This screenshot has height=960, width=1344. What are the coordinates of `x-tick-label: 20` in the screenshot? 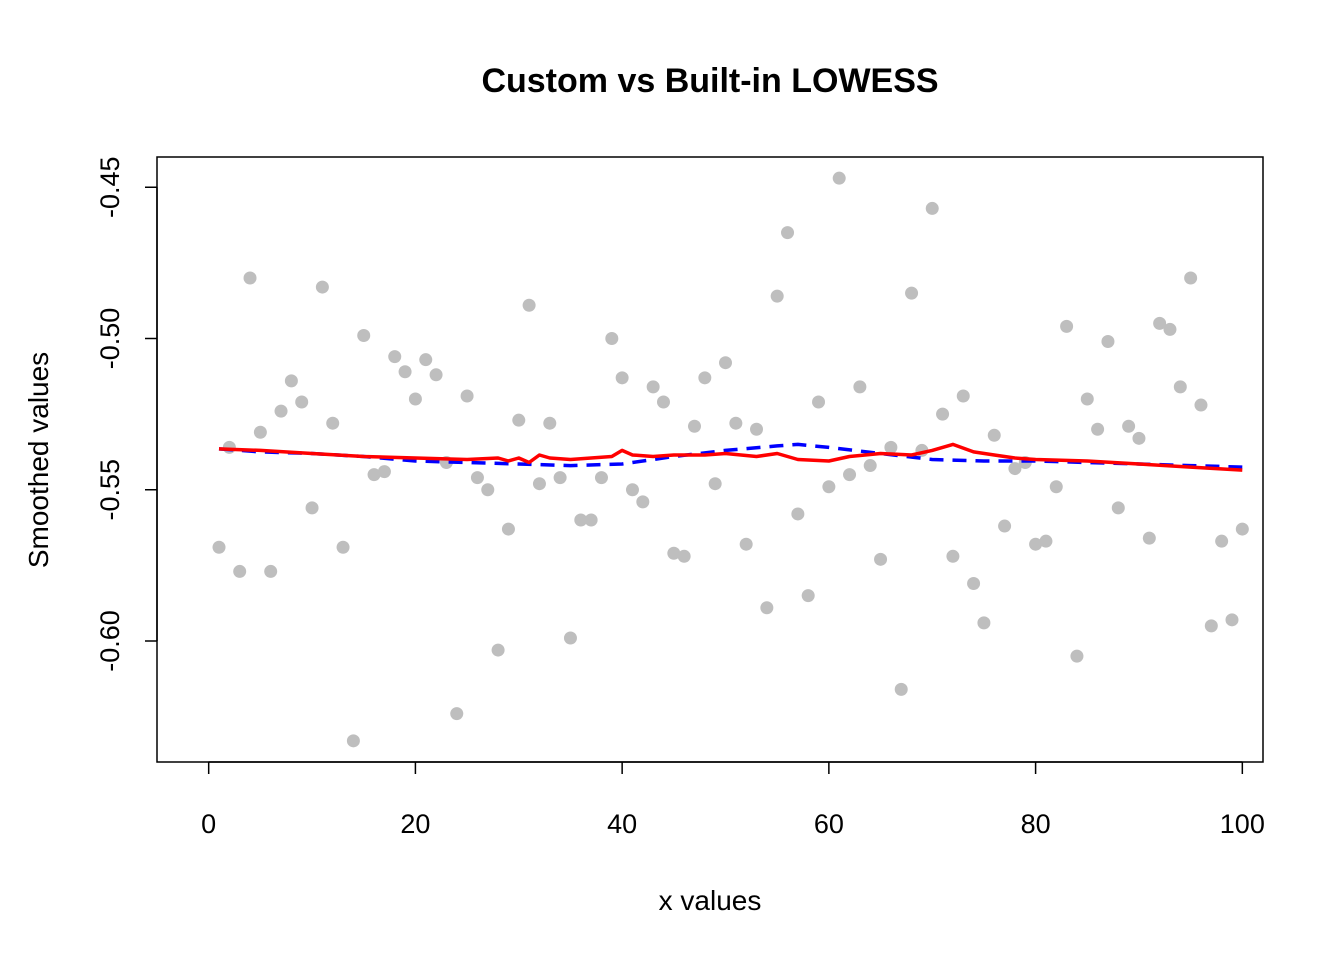 It's located at (415, 824).